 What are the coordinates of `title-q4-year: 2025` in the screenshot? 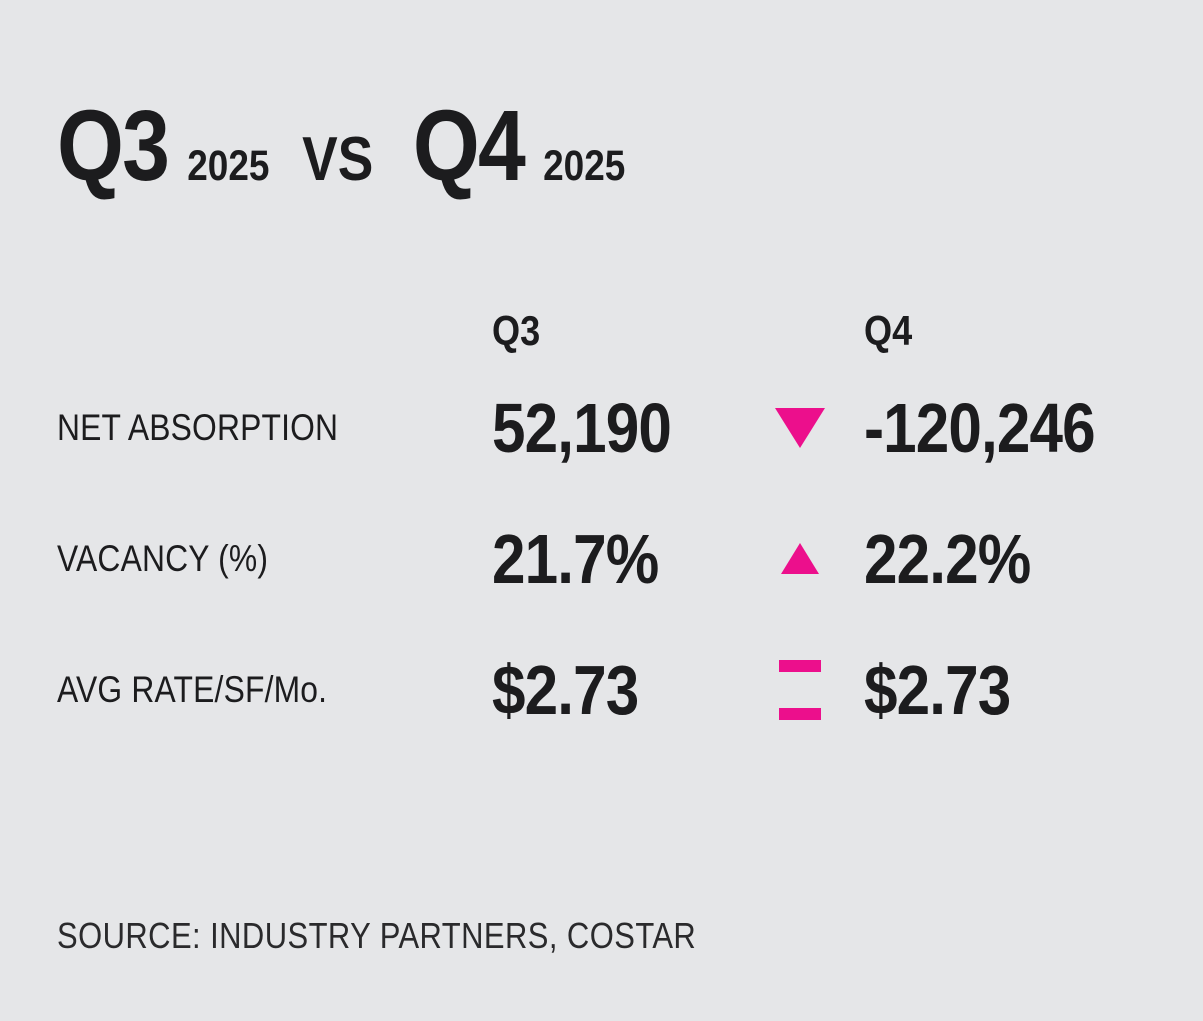 It's located at (584, 166).